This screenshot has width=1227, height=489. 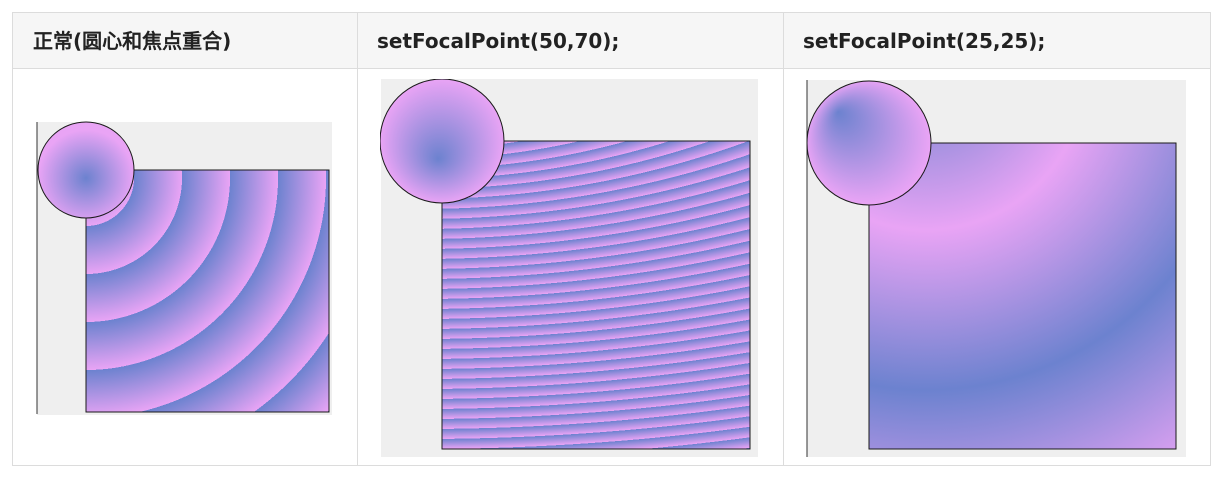 I want to click on header-focal-50-70: setFocalPoint(50,70);, so click(x=498, y=41).